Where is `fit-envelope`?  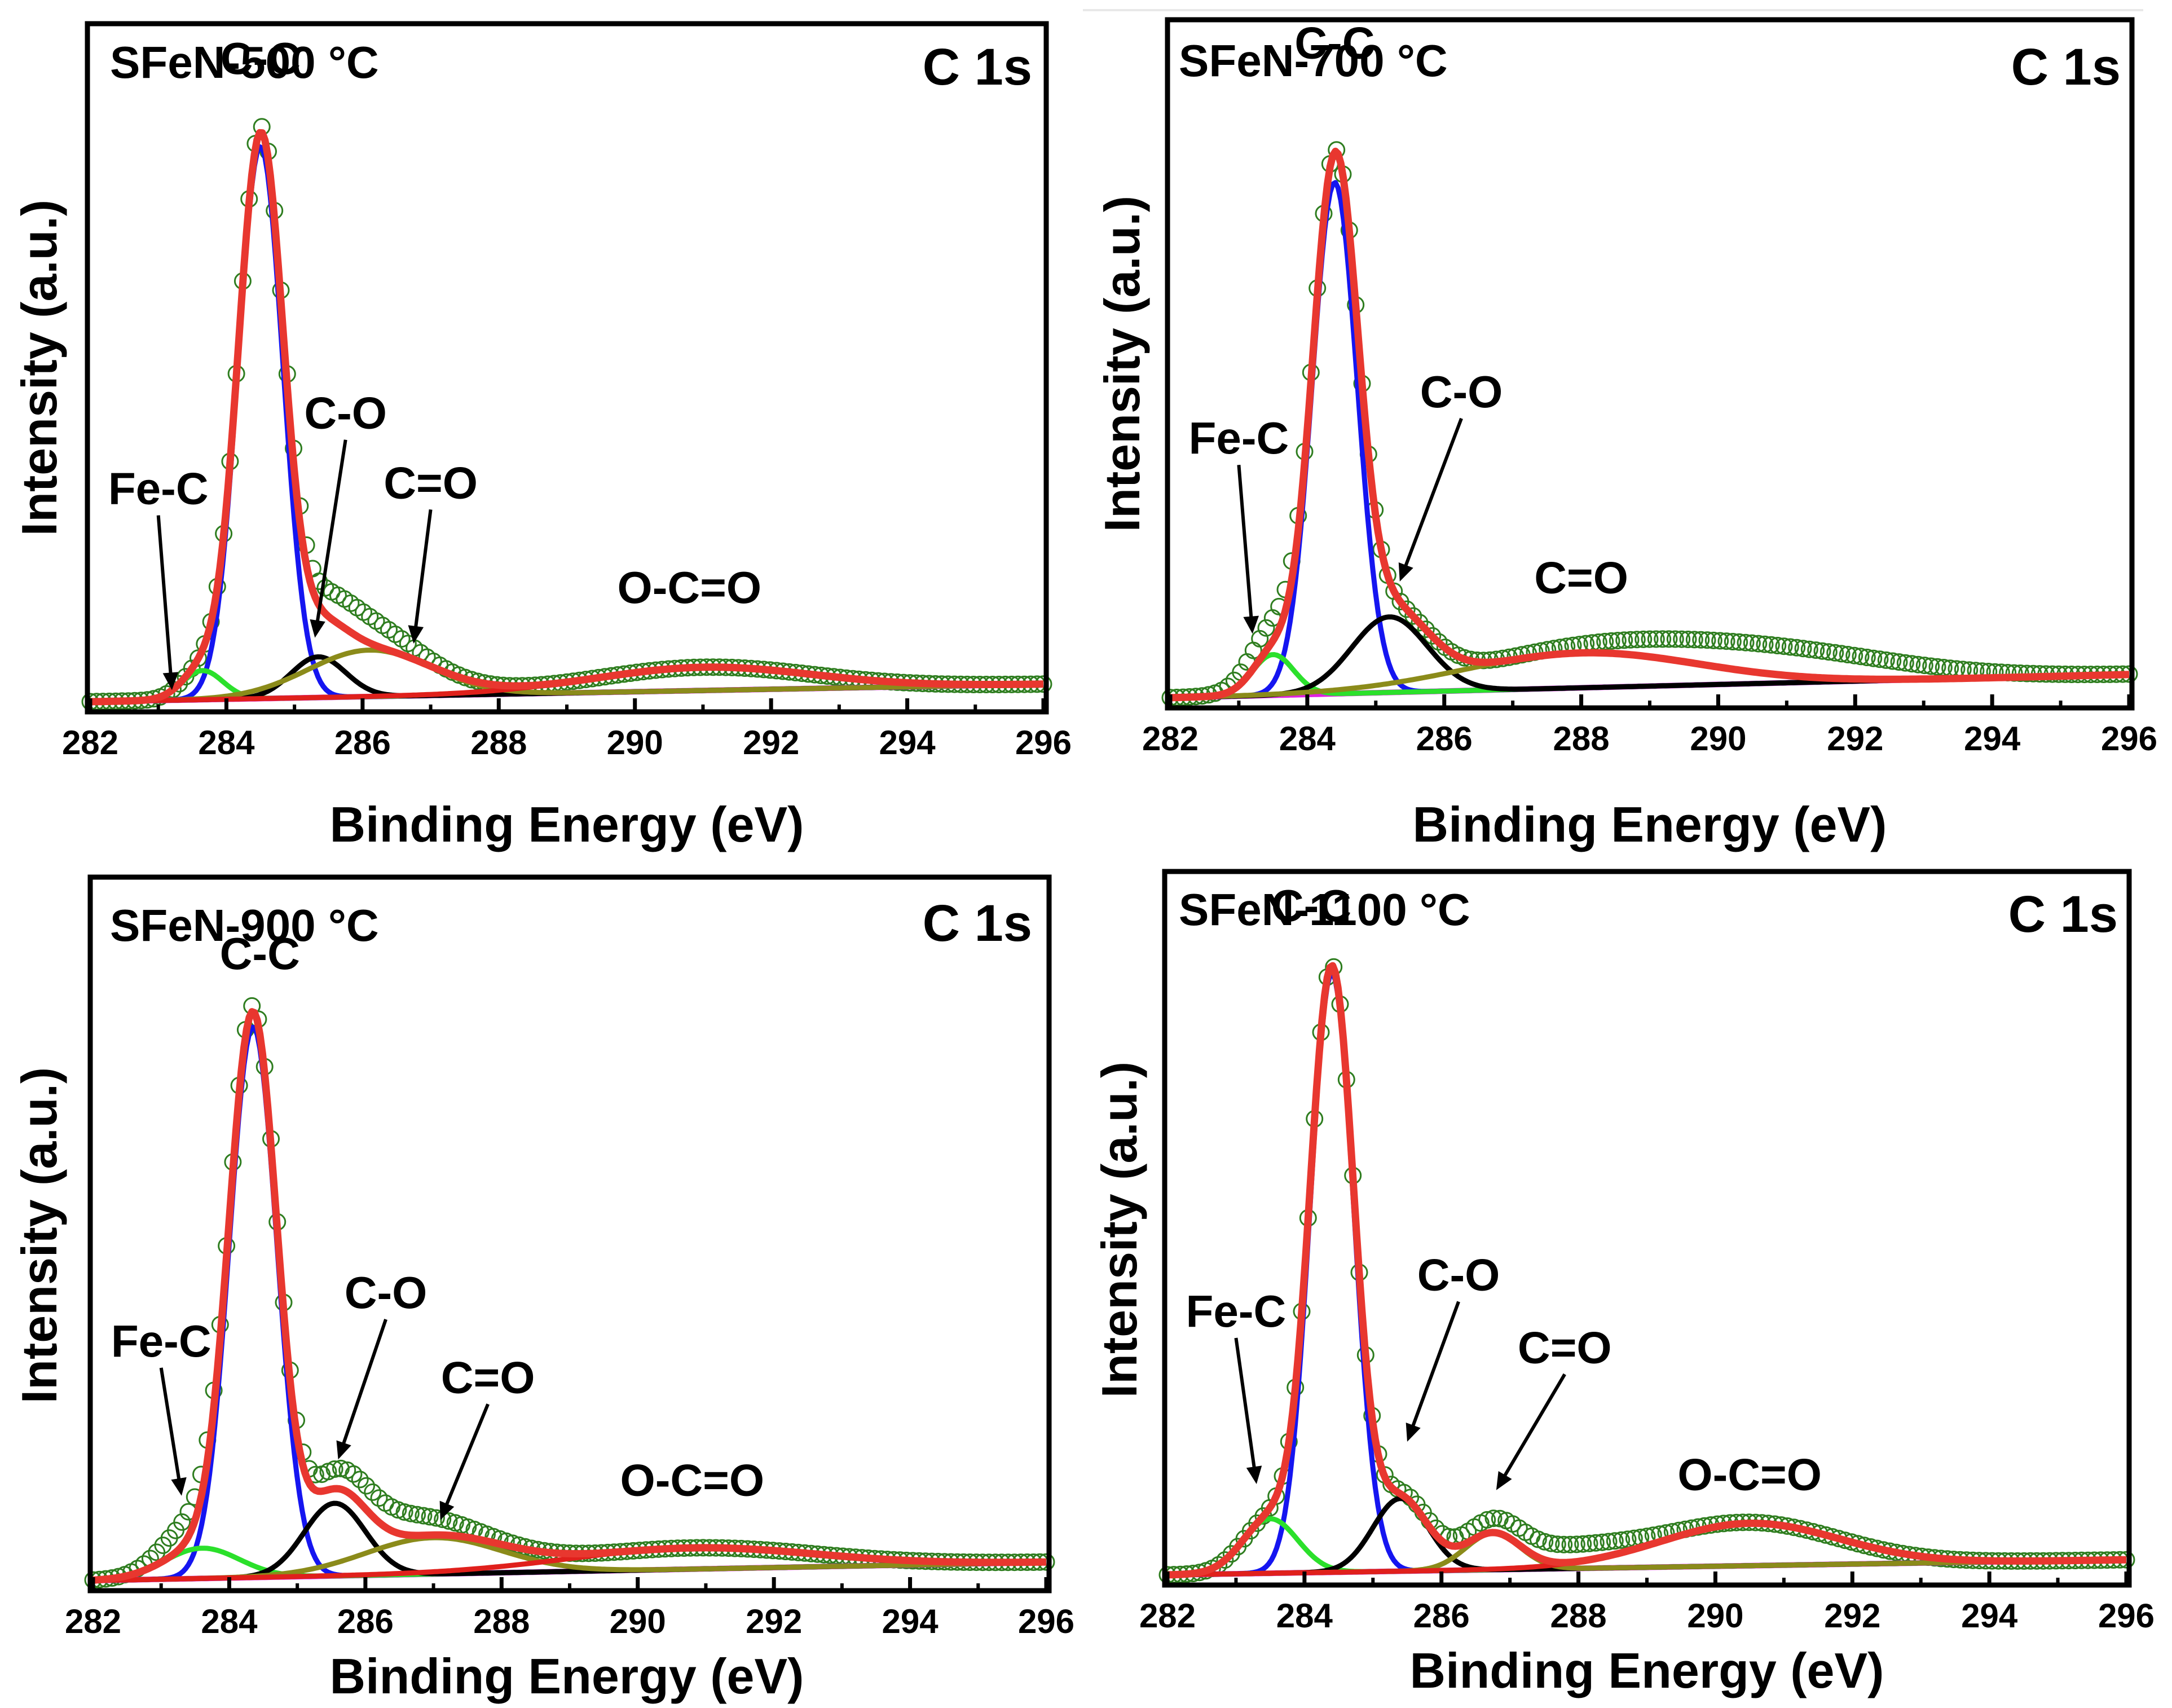 fit-envelope is located at coordinates (569, 1296).